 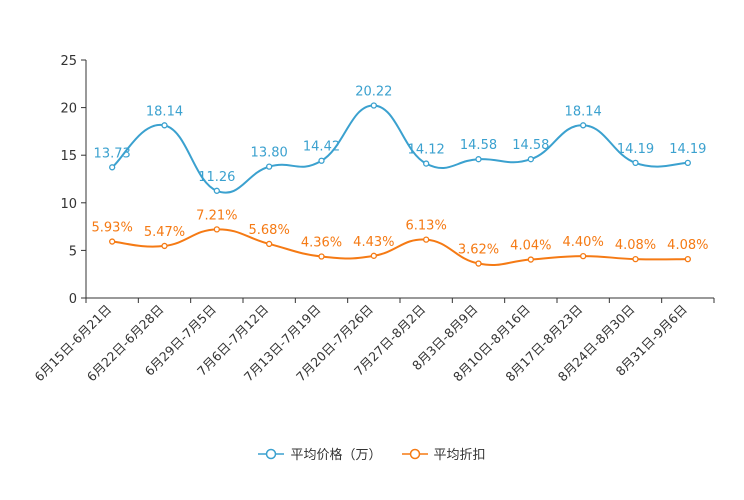 I want to click on discount-data-label: 5.47%, so click(x=164, y=232).